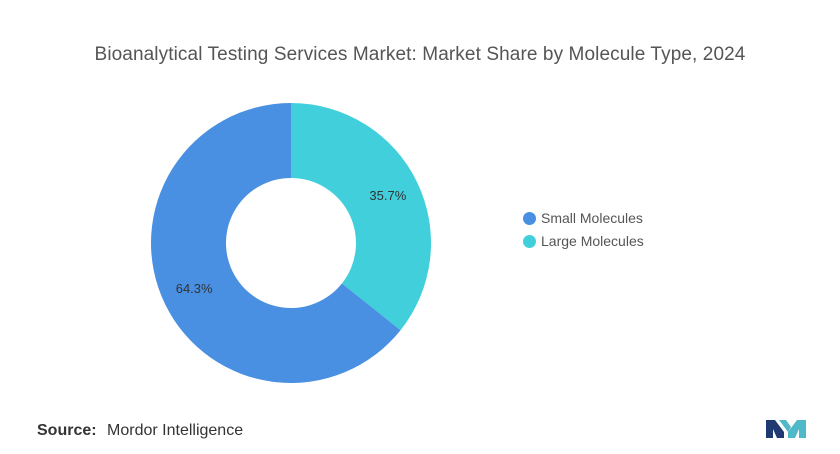 This screenshot has height=454, width=840. I want to click on legend-swatch-large-molecules, so click(529, 241).